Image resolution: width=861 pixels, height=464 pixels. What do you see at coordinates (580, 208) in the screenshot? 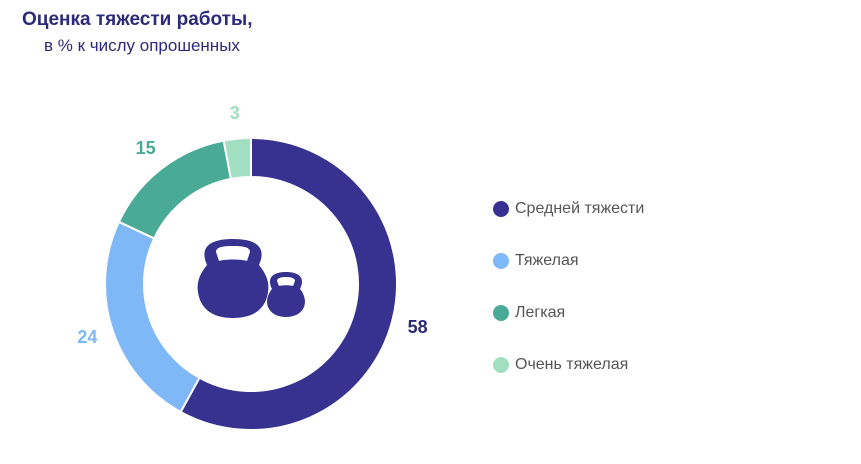
I see `legend-label: Средней тяжести` at bounding box center [580, 208].